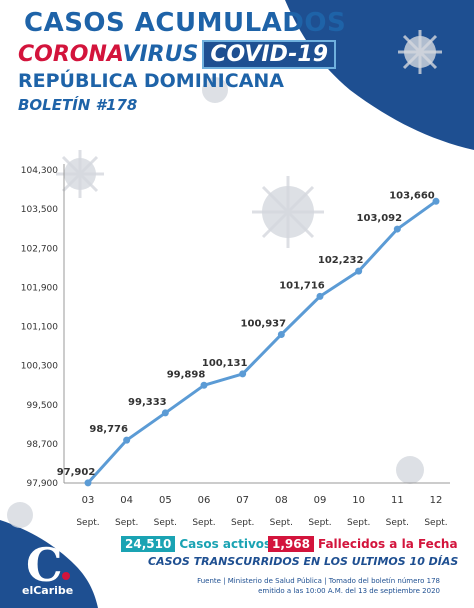 The height and width of the screenshot is (608, 474). What do you see at coordinates (39, 249) in the screenshot?
I see `y-tick-label: 102,700` at bounding box center [39, 249].